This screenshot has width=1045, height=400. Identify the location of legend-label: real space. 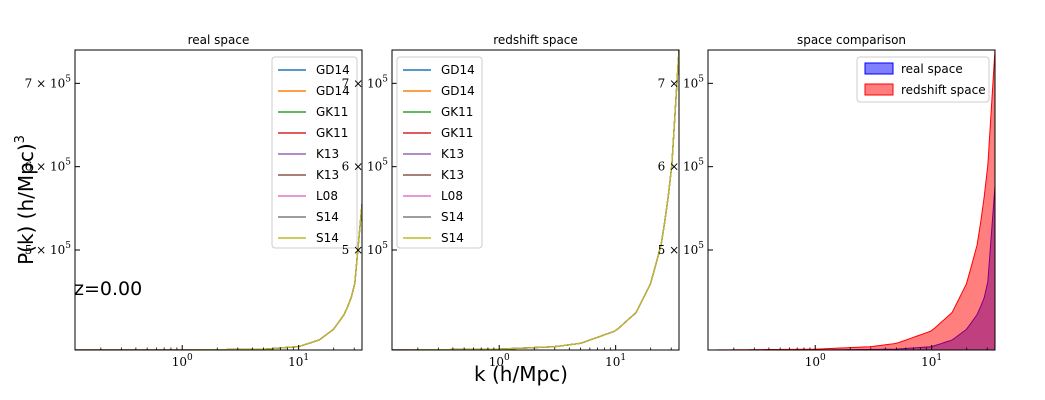
(932, 69).